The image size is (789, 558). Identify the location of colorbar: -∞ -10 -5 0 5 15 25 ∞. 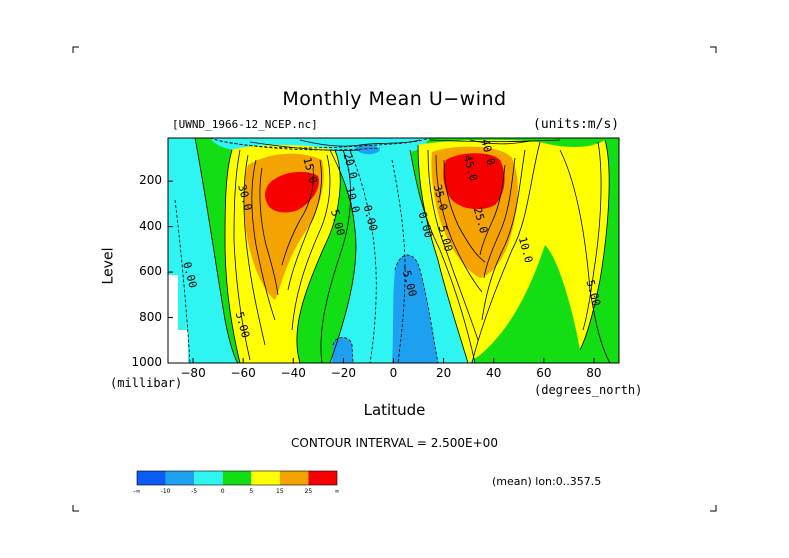
(236, 482).